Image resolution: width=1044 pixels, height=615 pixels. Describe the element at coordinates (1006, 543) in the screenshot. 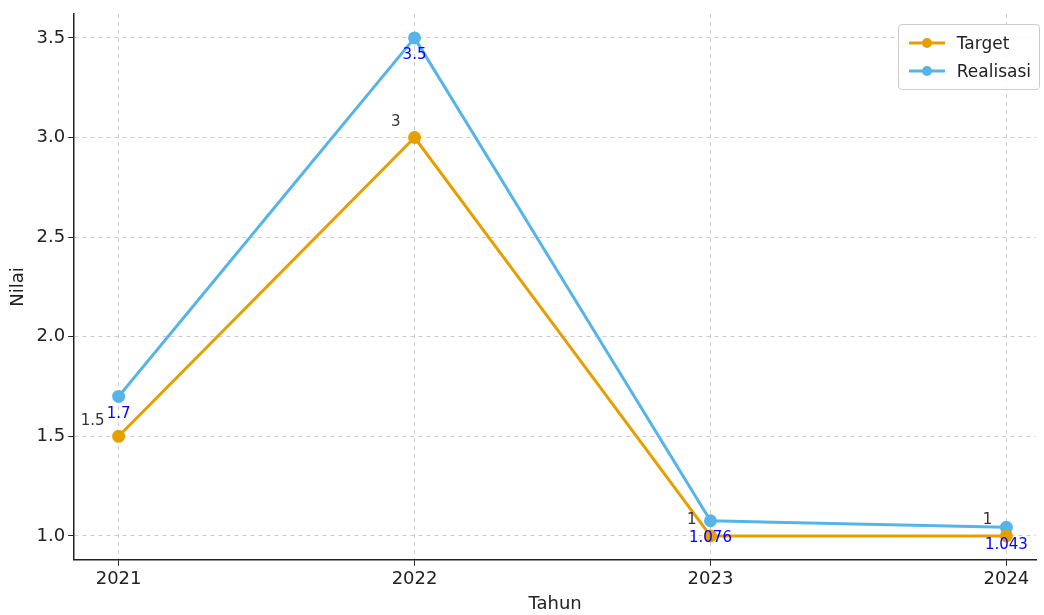

I see `data-label: 1.043` at that location.